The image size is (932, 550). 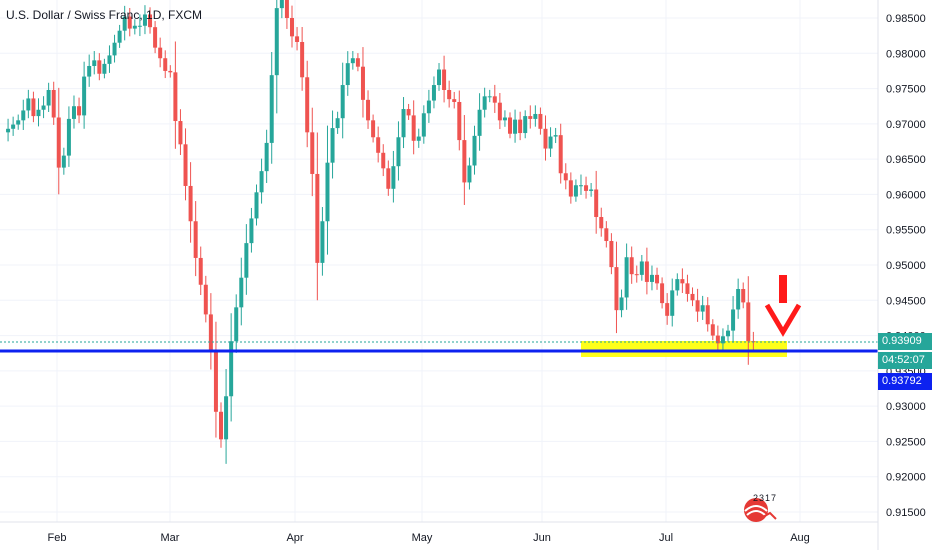 I want to click on price-tick-label: 0.98500, so click(x=906, y=19).